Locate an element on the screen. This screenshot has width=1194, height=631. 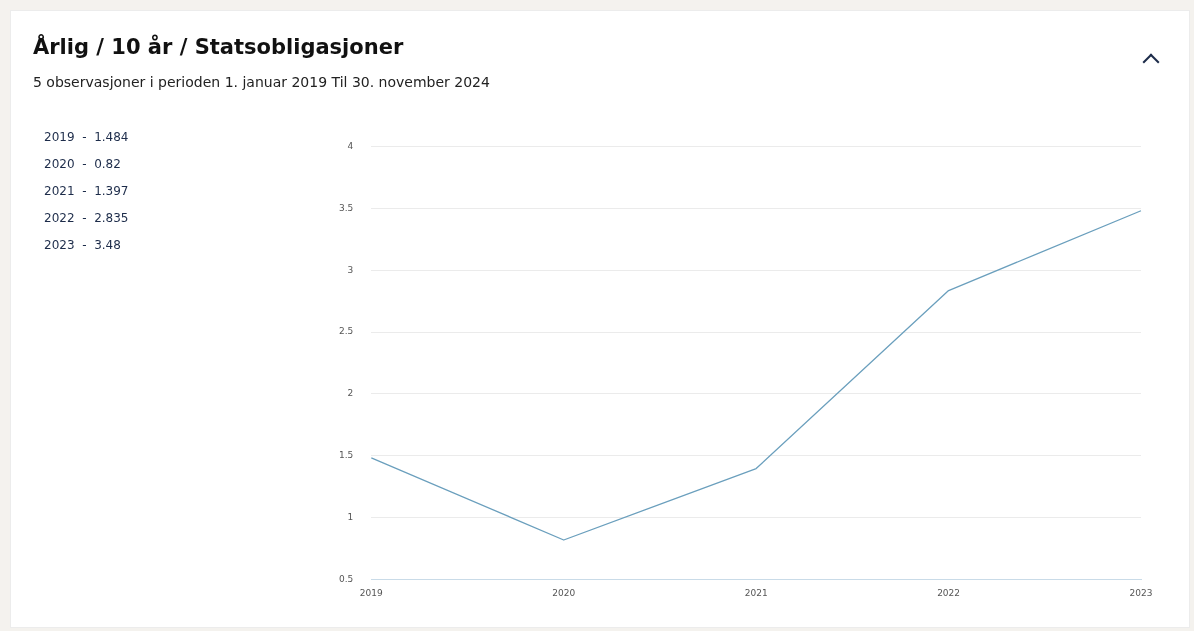
y-tick-label: 4 is located at coordinates (350, 145).